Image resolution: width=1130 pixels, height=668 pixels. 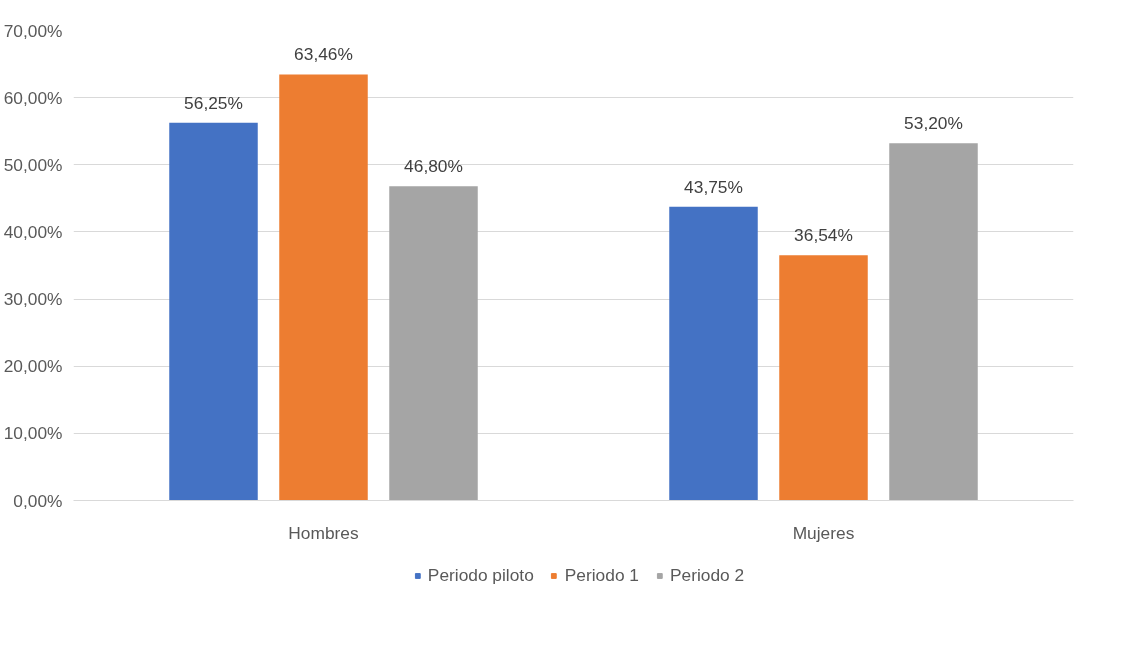 I want to click on data-label: 46,80%, so click(x=433, y=166).